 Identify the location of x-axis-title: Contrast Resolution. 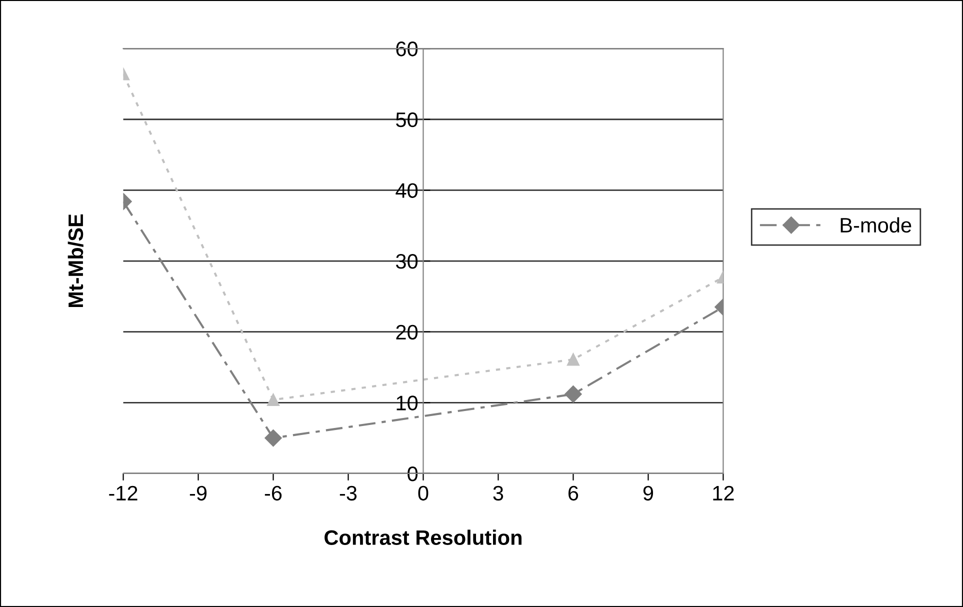
(423, 537).